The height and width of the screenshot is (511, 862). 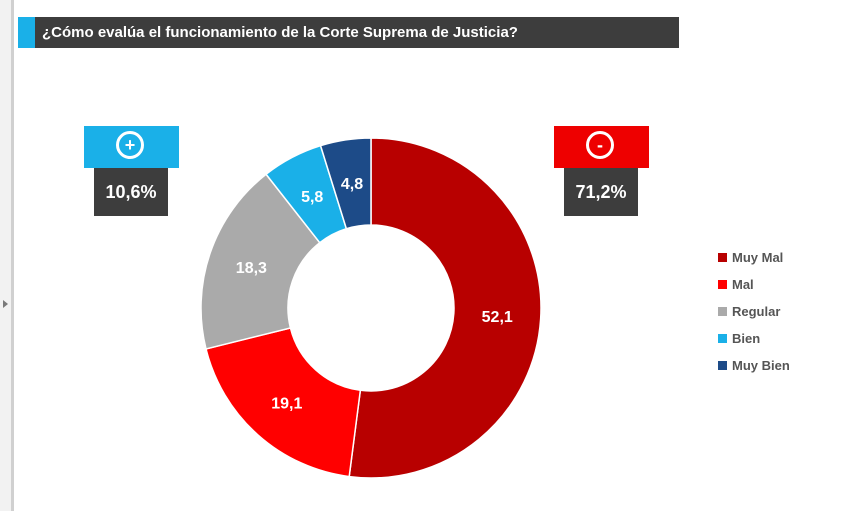 I want to click on legend-label: Mal, so click(x=743, y=284).